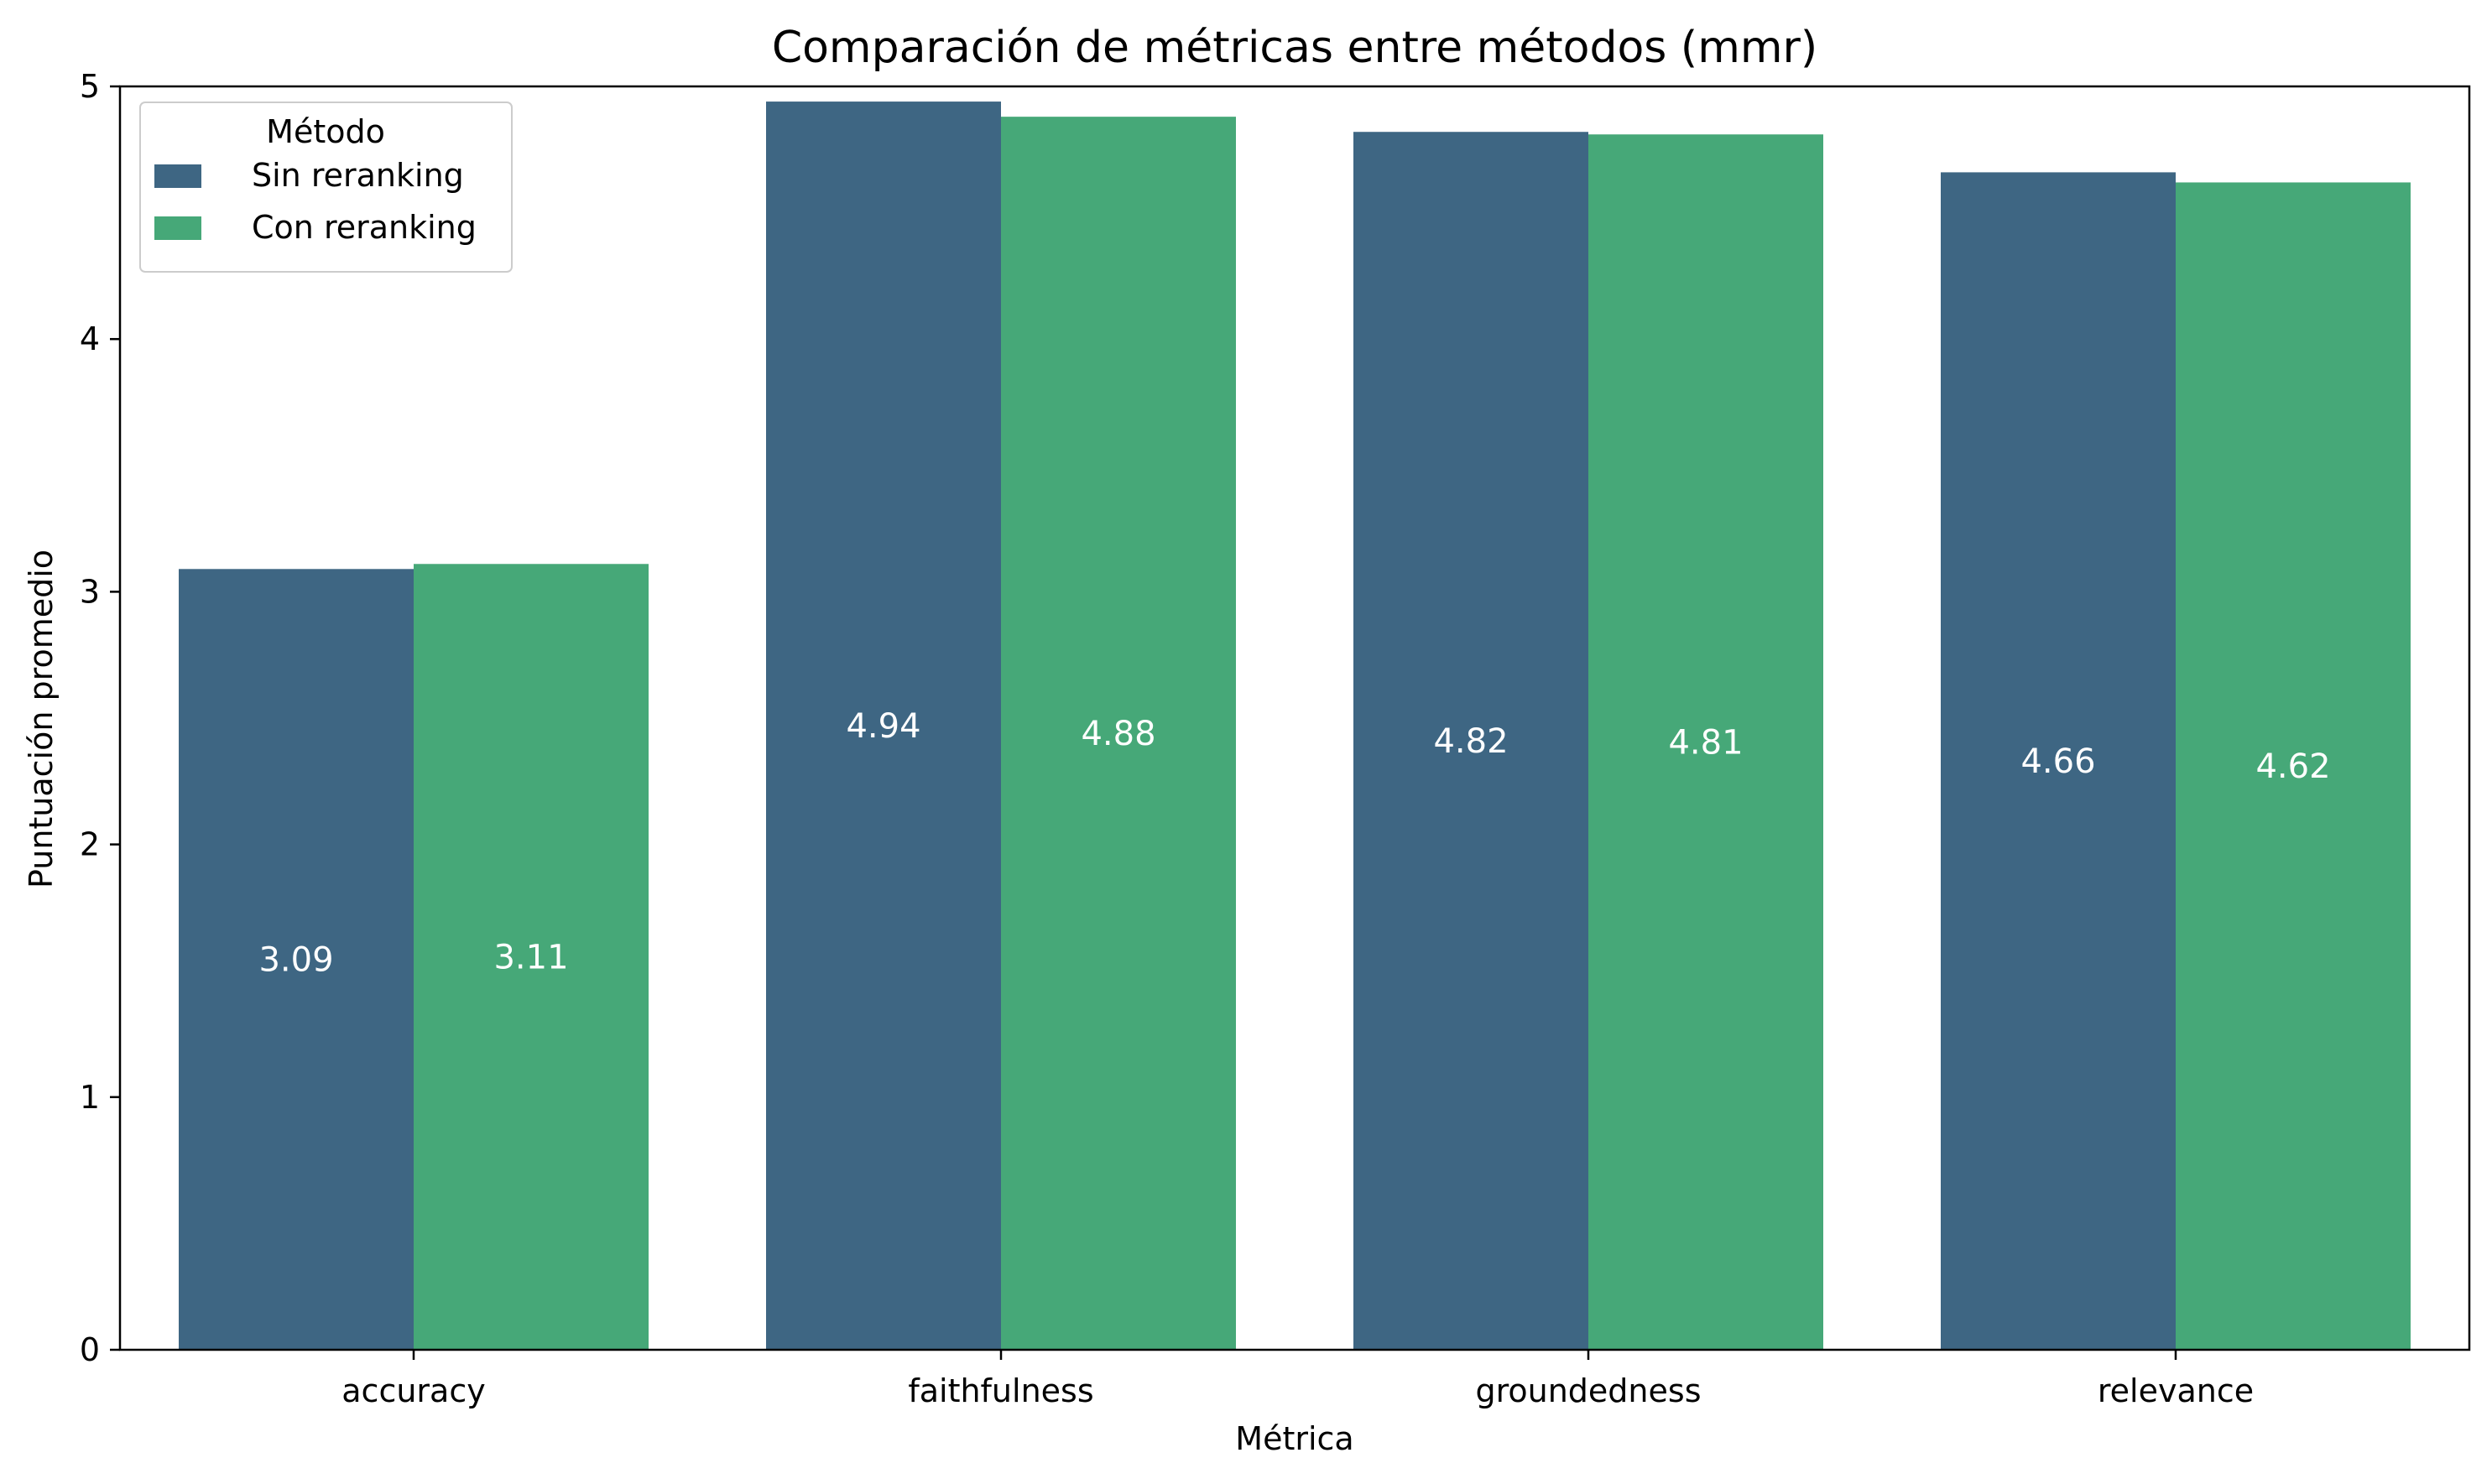 The image size is (2492, 1484). I want to click on legend-box, so click(326, 187).